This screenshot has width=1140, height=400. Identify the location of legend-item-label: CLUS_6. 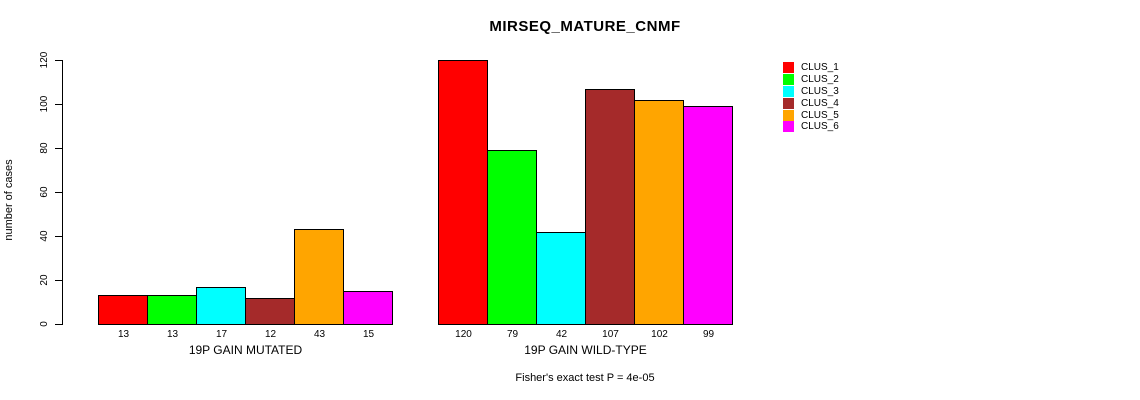
(820, 127).